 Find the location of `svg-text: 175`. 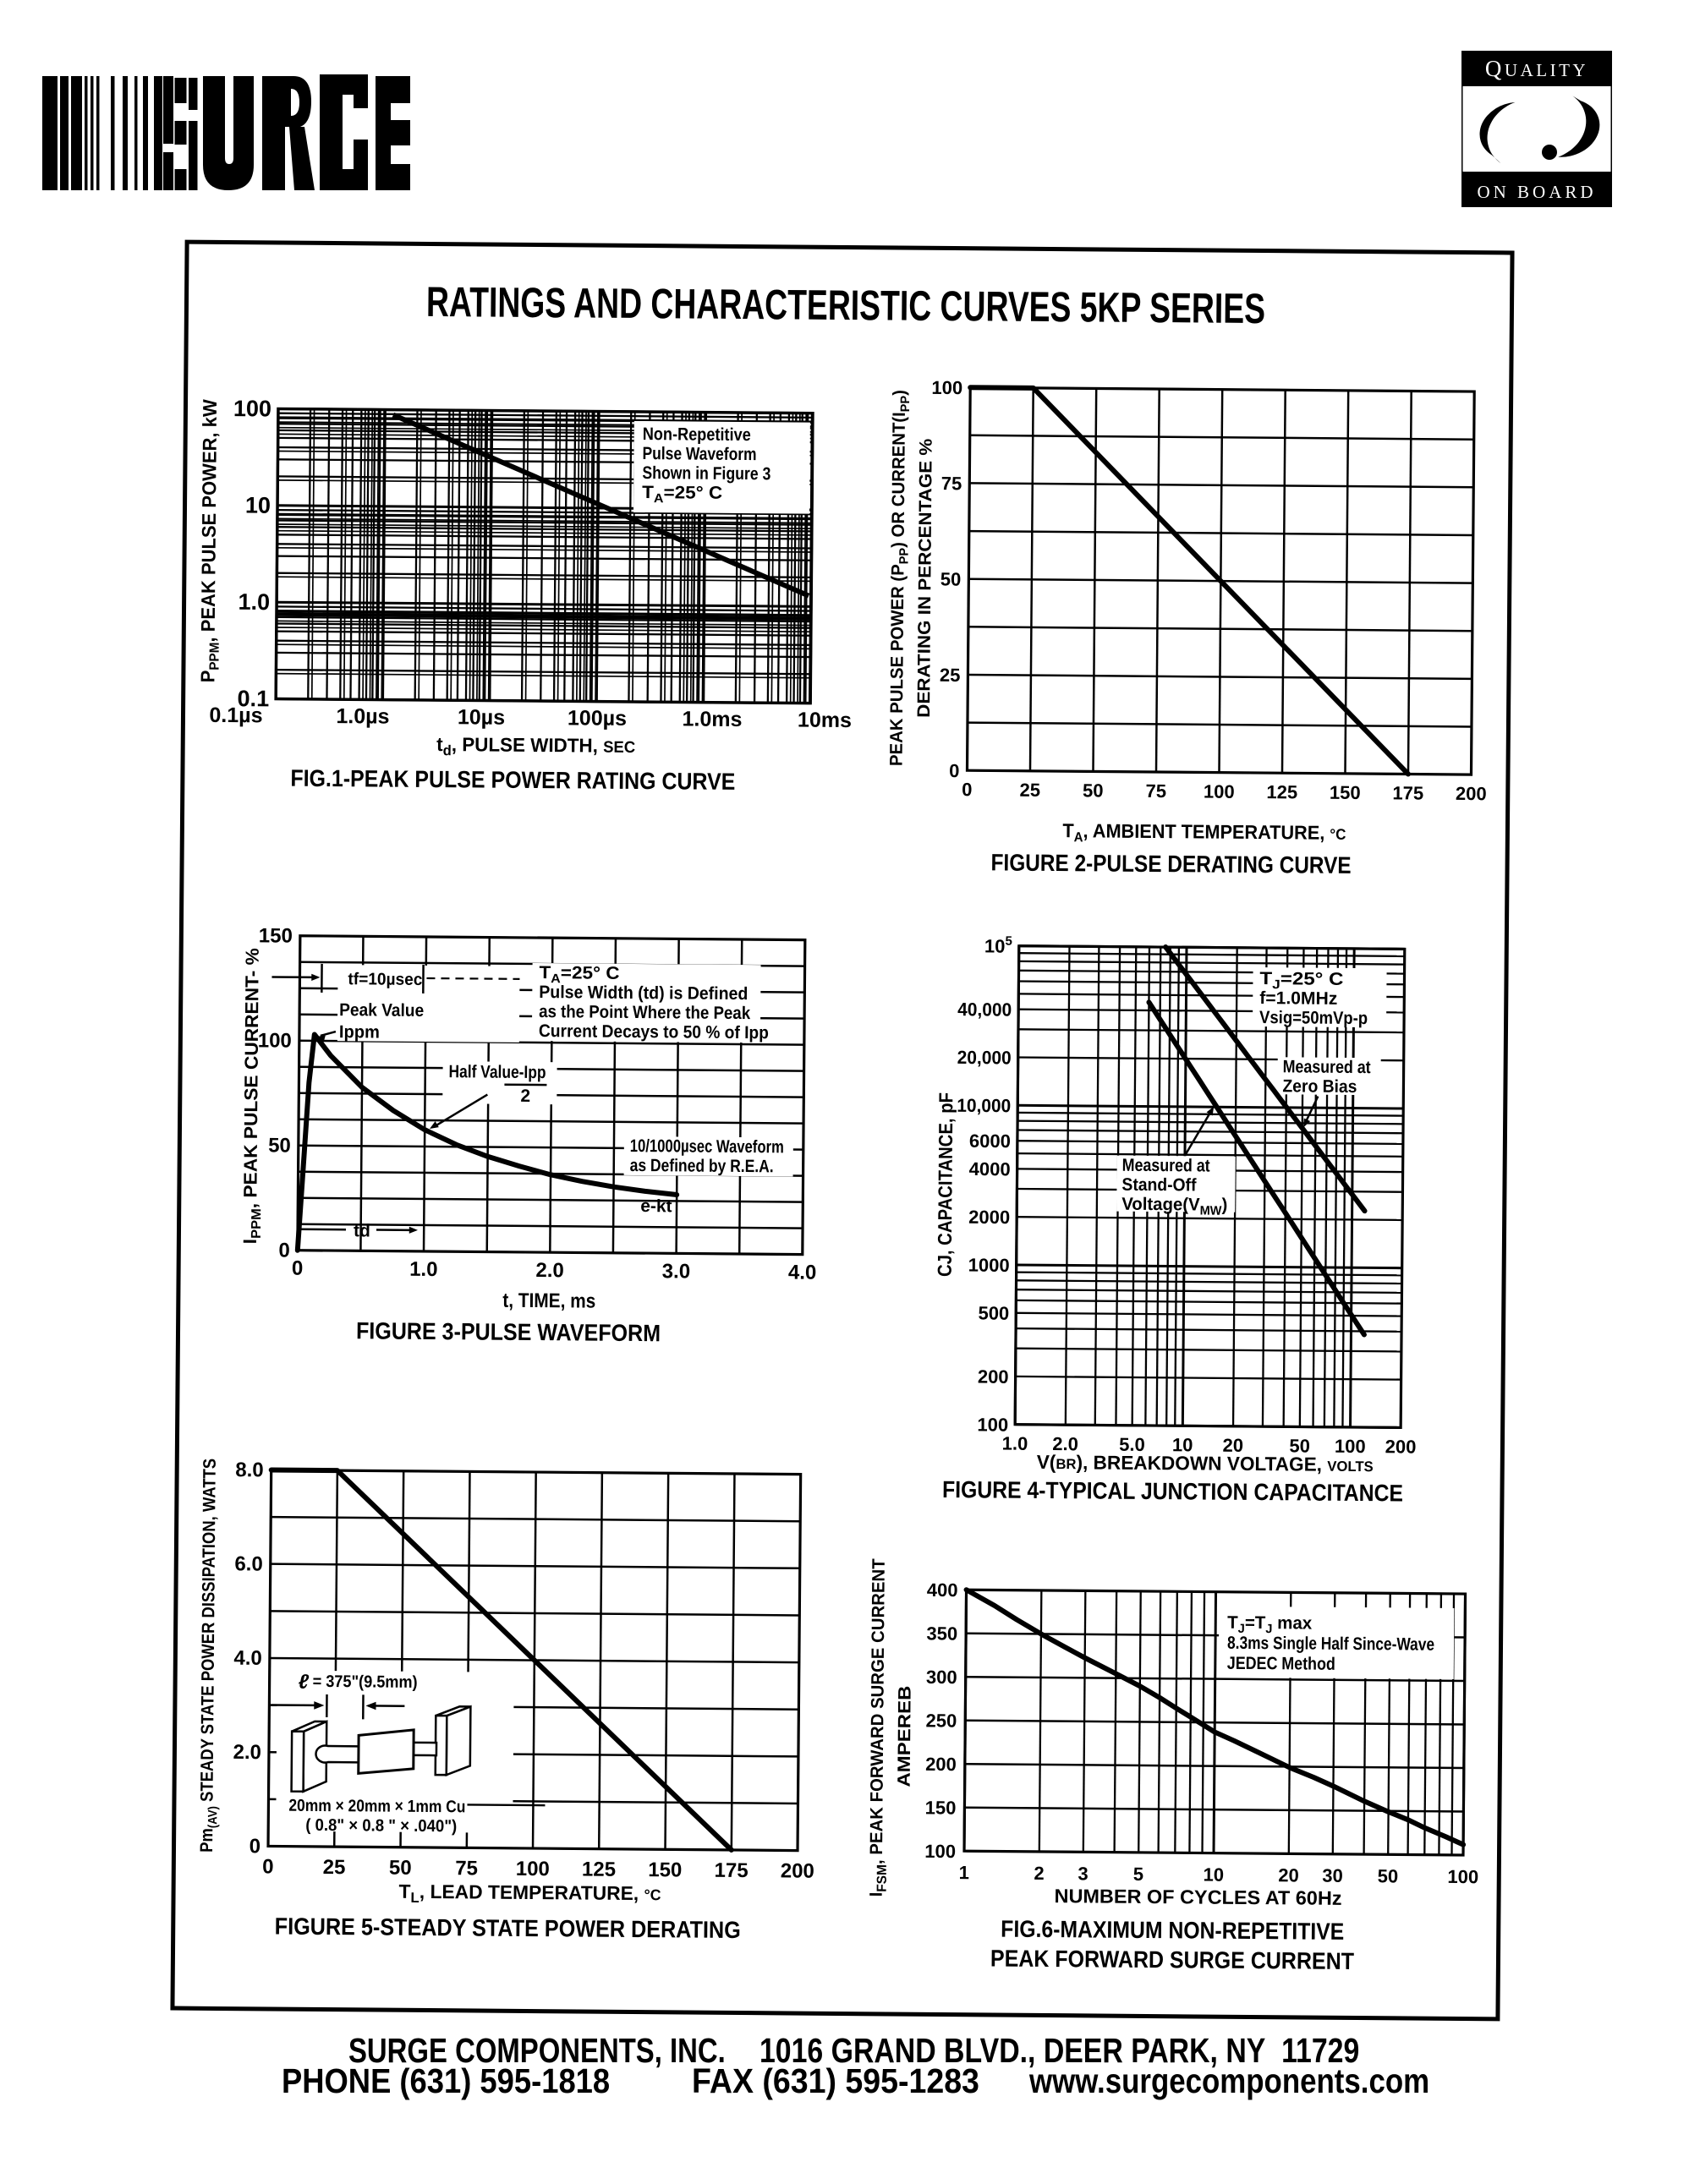

svg-text: 175 is located at coordinates (731, 1870).